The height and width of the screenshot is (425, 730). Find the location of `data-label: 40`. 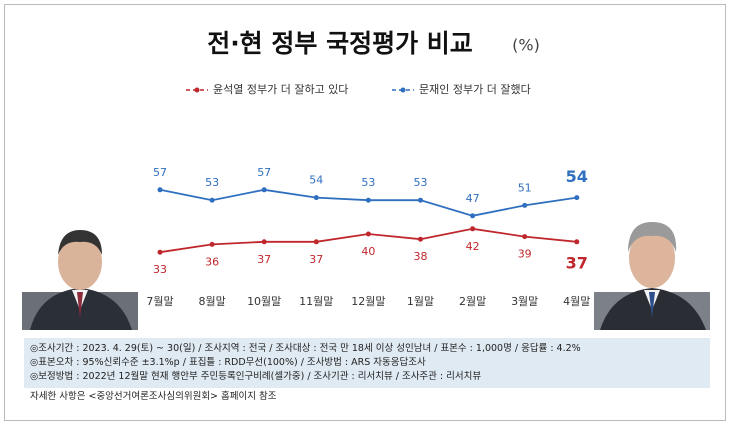

data-label: 40 is located at coordinates (368, 251).